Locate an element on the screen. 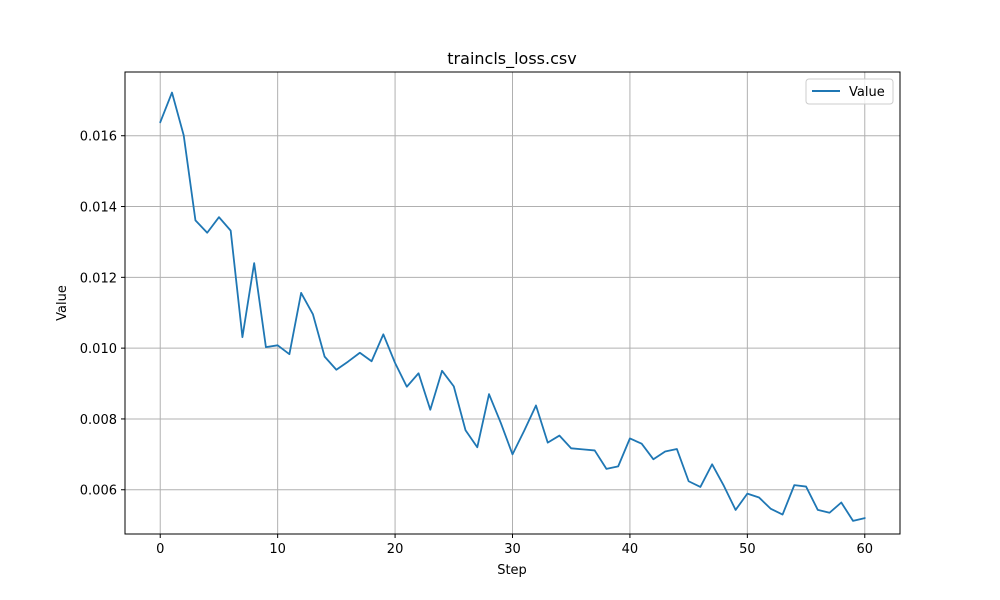 The image size is (1000, 600). x-tick-label: 20 is located at coordinates (395, 549).